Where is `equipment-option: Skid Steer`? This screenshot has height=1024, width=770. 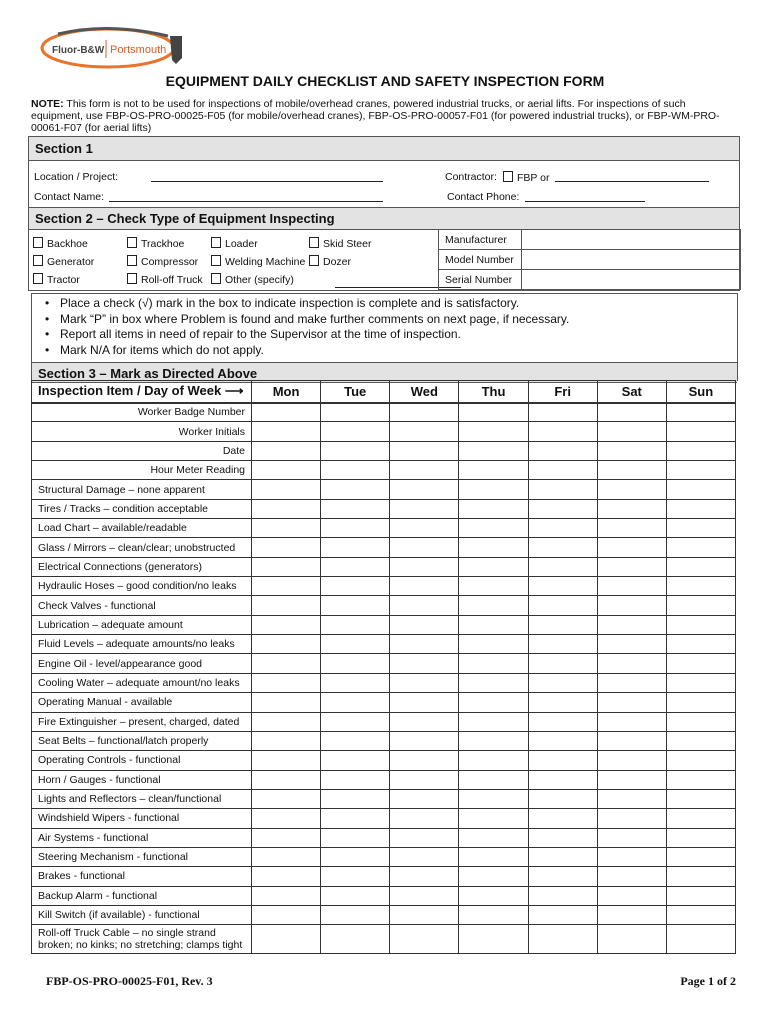 equipment-option: Skid Steer is located at coordinates (340, 243).